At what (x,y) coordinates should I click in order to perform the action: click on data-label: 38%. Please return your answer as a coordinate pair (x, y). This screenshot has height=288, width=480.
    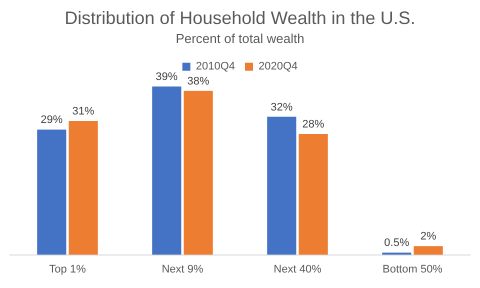
    Looking at the image, I should click on (198, 81).